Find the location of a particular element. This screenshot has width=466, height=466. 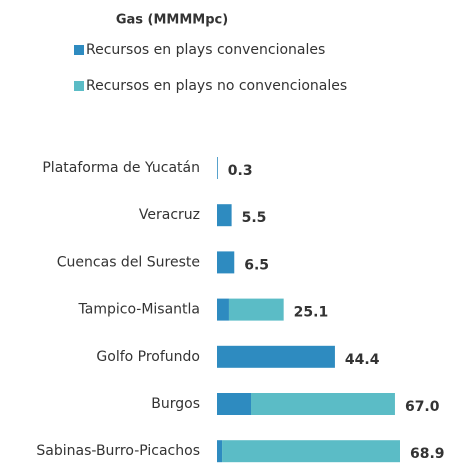

data-label: 0.3 is located at coordinates (240, 171).